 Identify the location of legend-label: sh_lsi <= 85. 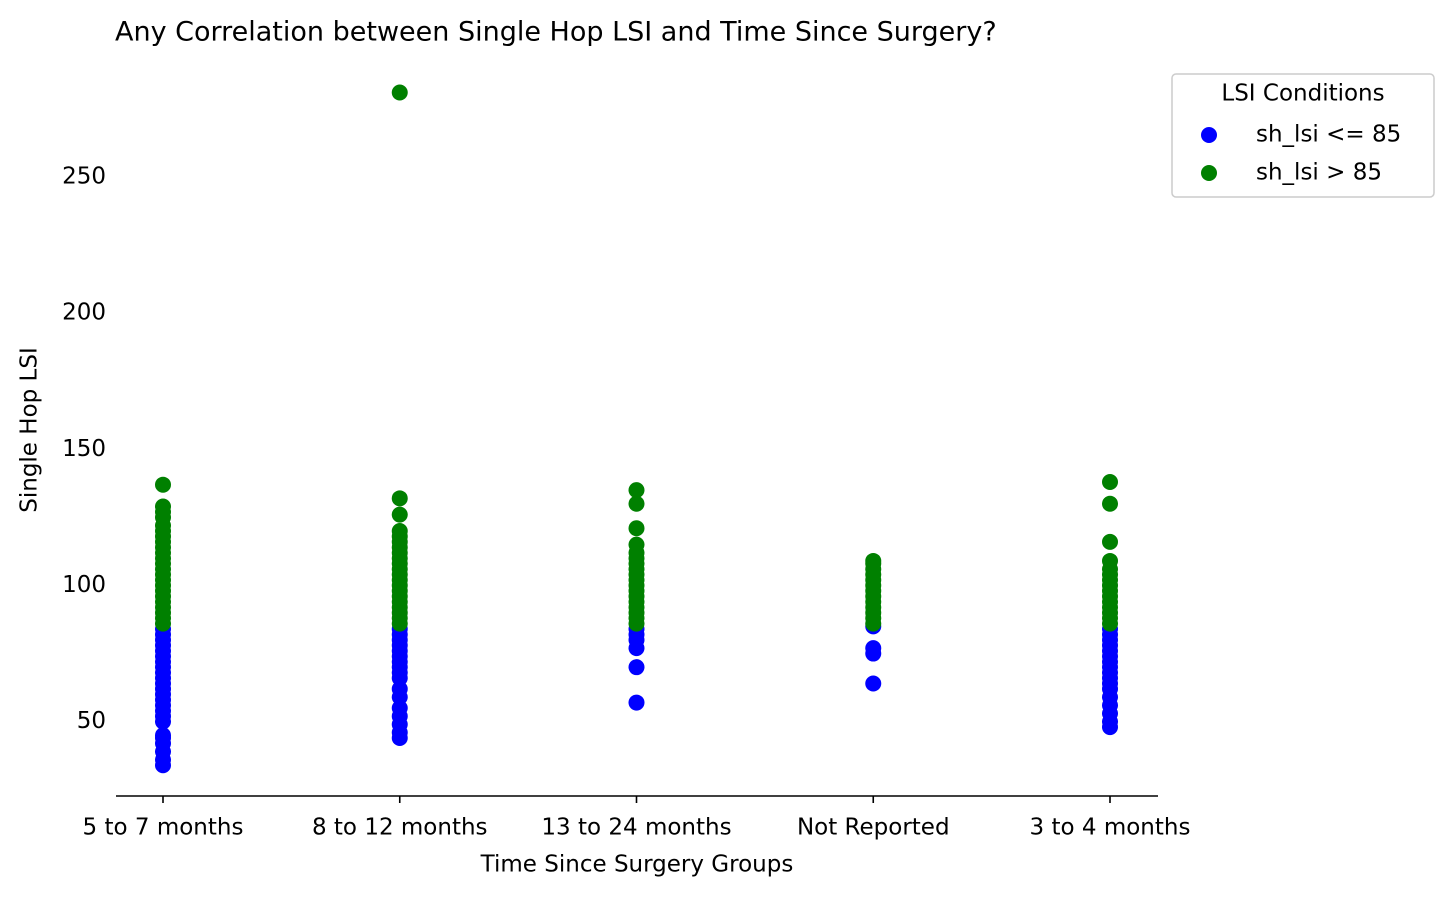
(1328, 135).